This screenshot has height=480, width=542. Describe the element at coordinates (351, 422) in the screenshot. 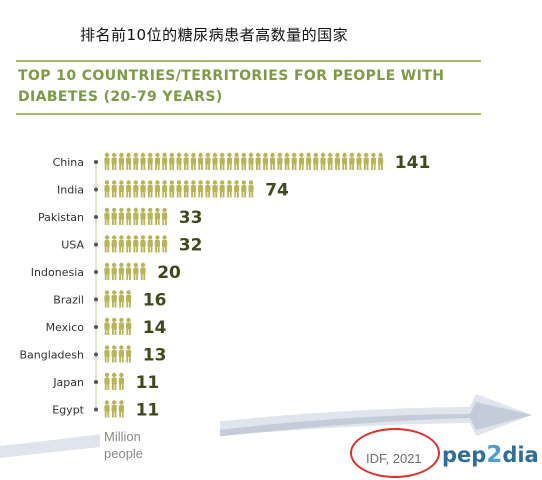

I see `axis-arrow-swoosh-shade` at that location.